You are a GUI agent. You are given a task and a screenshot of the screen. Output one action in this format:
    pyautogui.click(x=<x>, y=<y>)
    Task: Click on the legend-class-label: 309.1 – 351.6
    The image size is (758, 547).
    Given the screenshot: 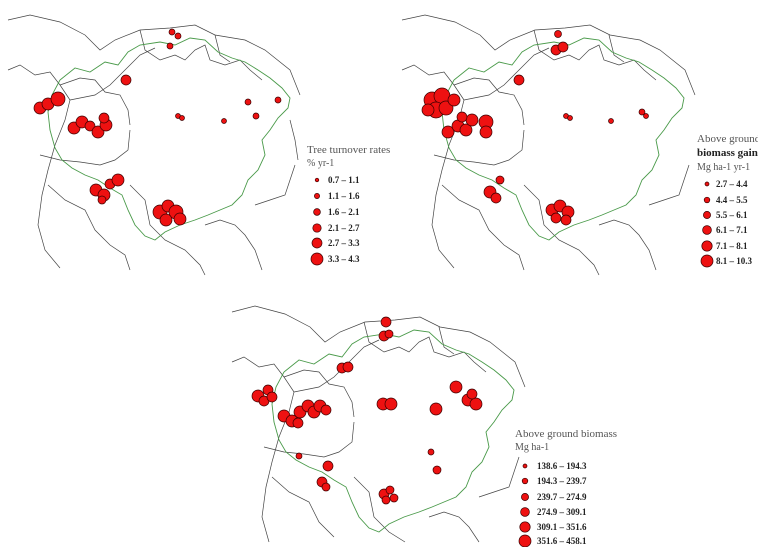 What is the action you would take?
    pyautogui.click(x=562, y=527)
    